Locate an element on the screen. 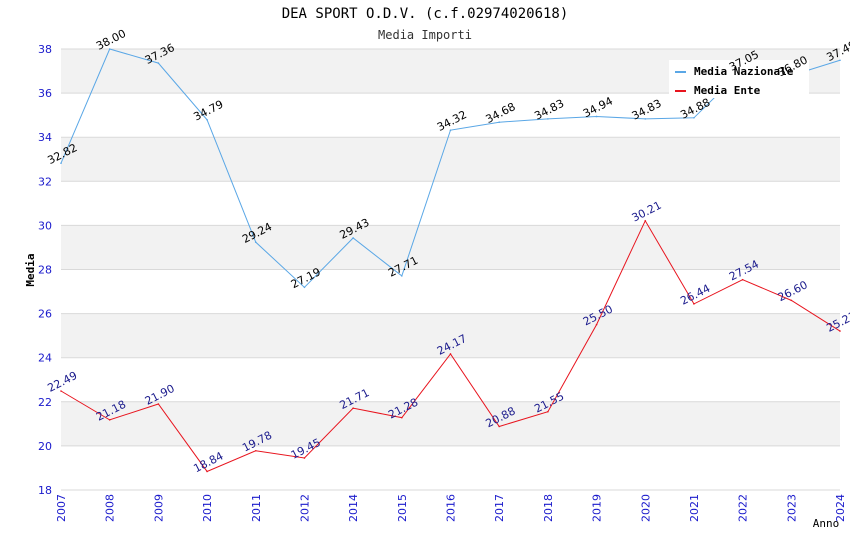 The height and width of the screenshot is (550, 850). y-tick-label: 30 is located at coordinates (45, 225).